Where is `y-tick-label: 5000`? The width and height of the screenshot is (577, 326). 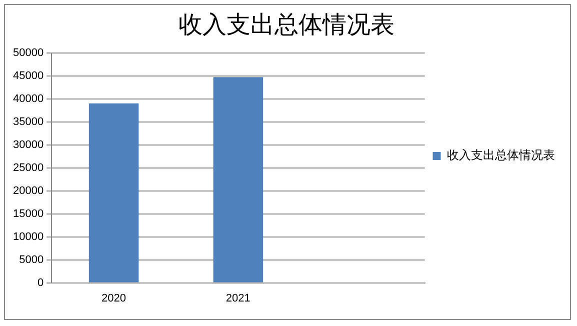
y-tick-label: 5000 is located at coordinates (31, 260).